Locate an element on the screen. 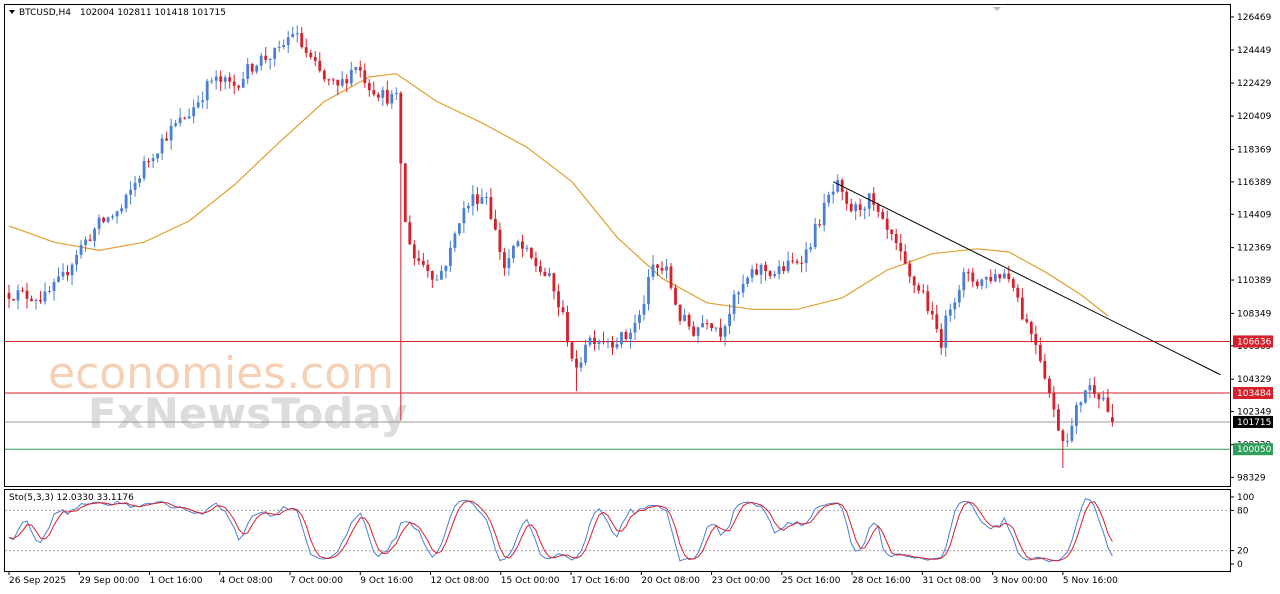 This screenshot has height=594, width=1280. level-badge-label: 101715 is located at coordinates (1254, 423).